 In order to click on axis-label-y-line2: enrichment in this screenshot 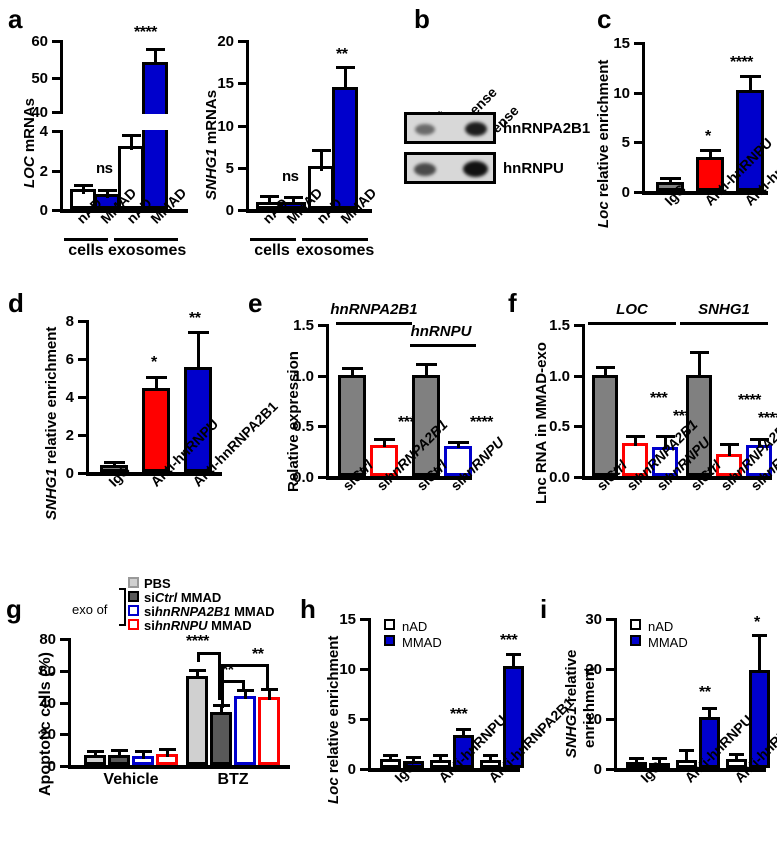, I will do `click(589, 707)`.